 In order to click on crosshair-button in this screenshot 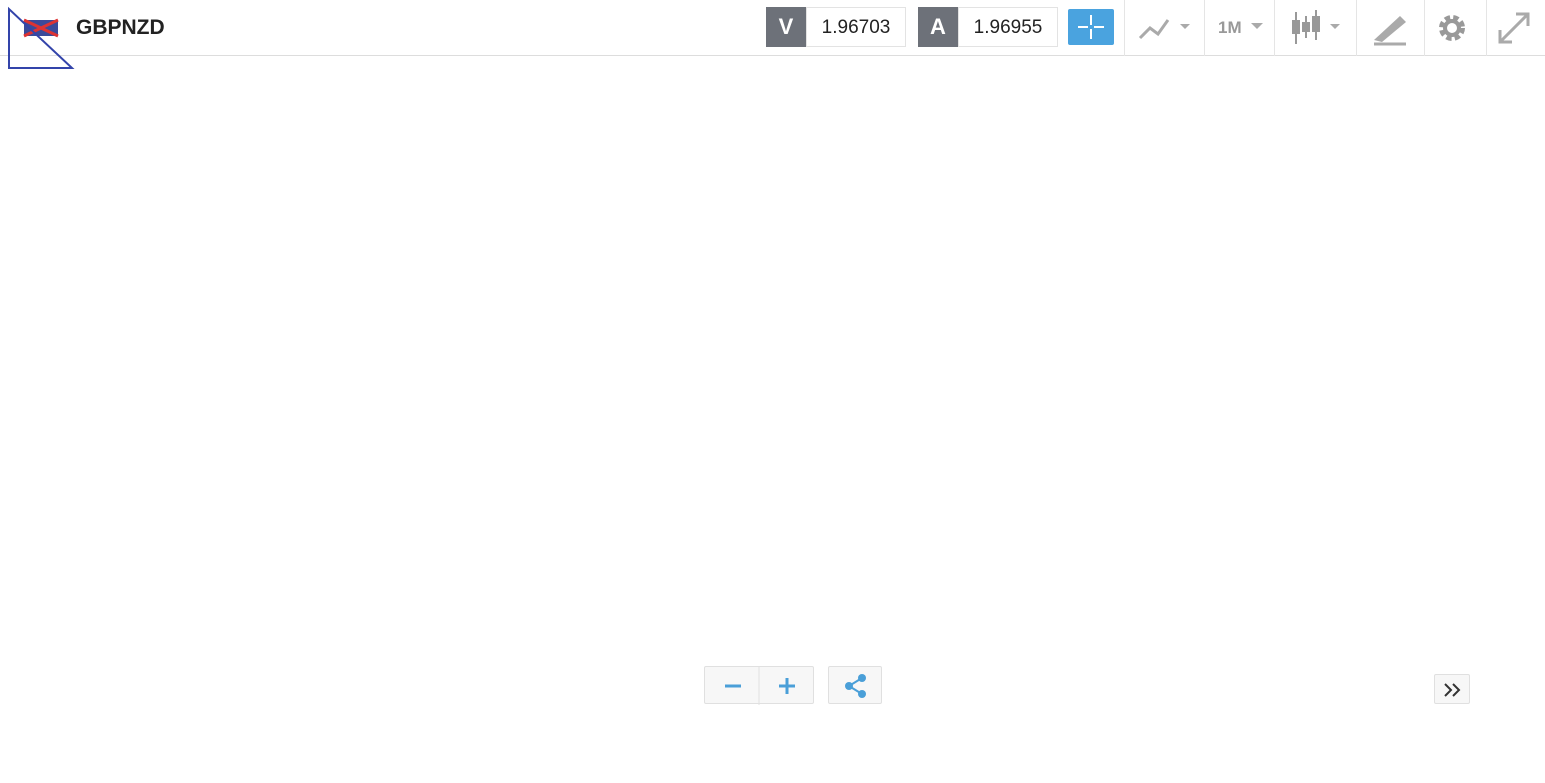, I will do `click(1091, 27)`.